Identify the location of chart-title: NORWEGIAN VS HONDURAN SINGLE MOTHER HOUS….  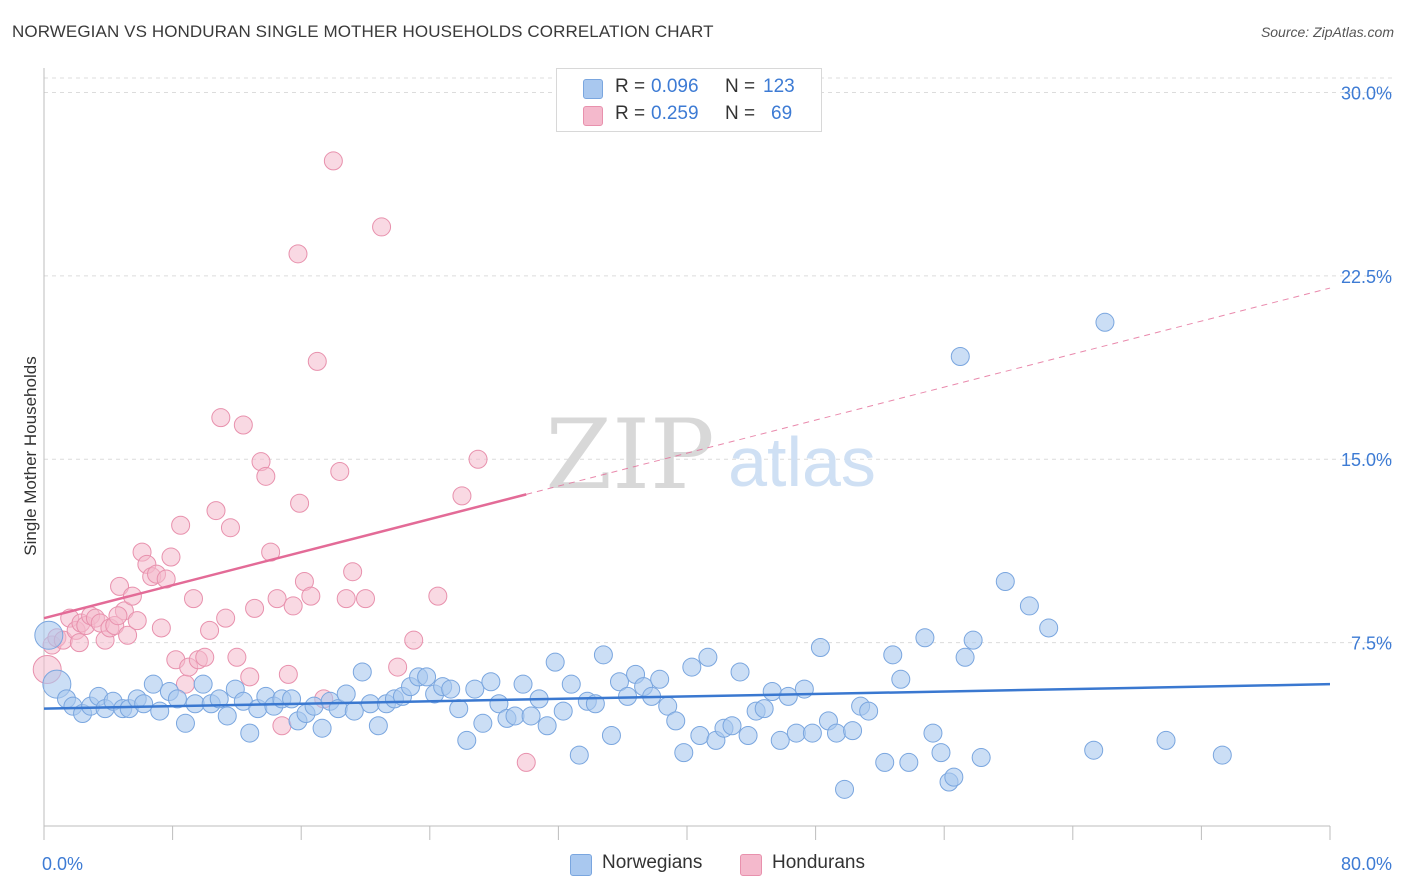
(363, 31).